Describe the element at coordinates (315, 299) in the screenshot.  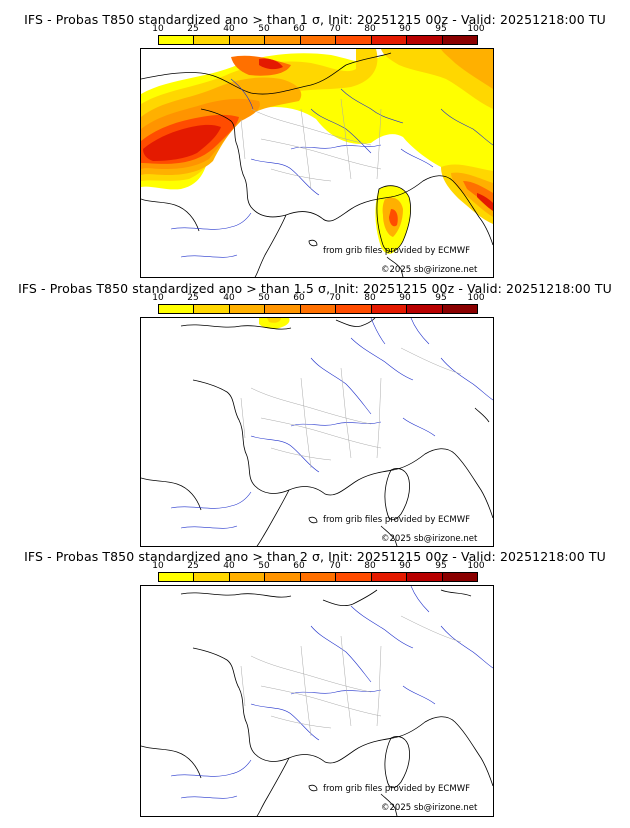
I see `panel-2-colorbar-ticks: 10 25 40 50 60 70 80 90 95 100` at that location.